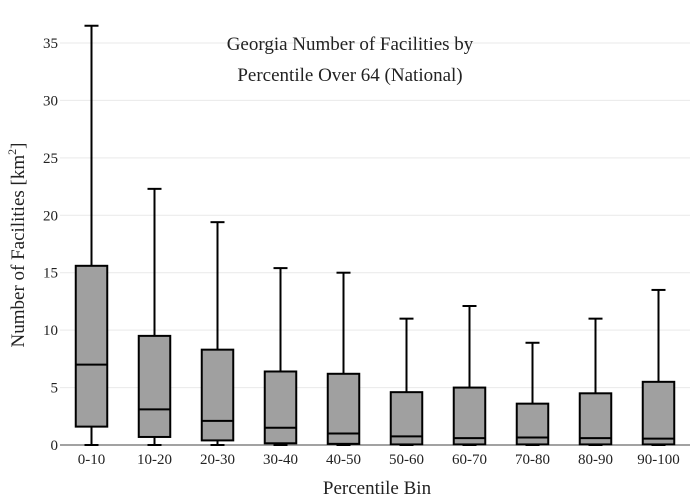 This screenshot has width=700, height=500. What do you see at coordinates (532, 460) in the screenshot?
I see `x-tick-label: 70-80` at bounding box center [532, 460].